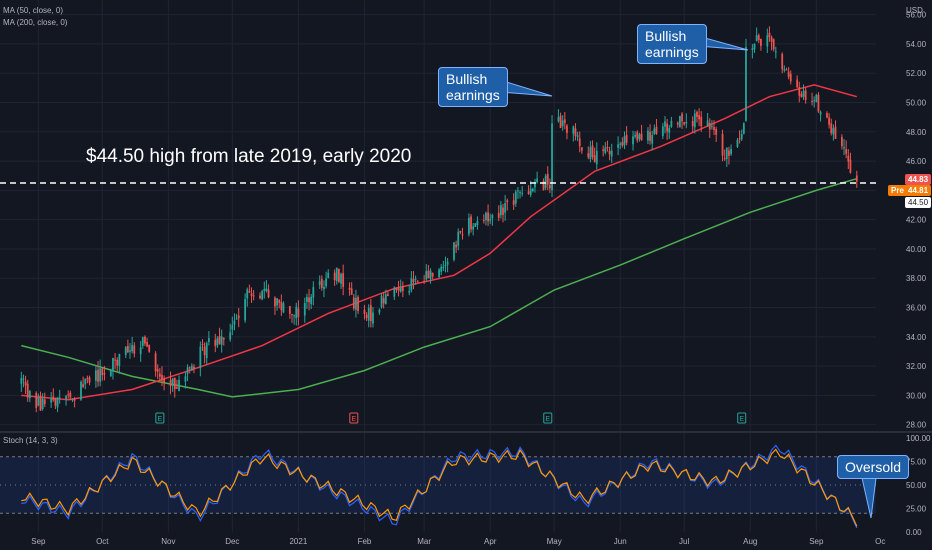 Image resolution: width=932 pixels, height=550 pixels. What do you see at coordinates (916, 15) in the screenshot?
I see `price-tick-label: 56.00` at bounding box center [916, 15].